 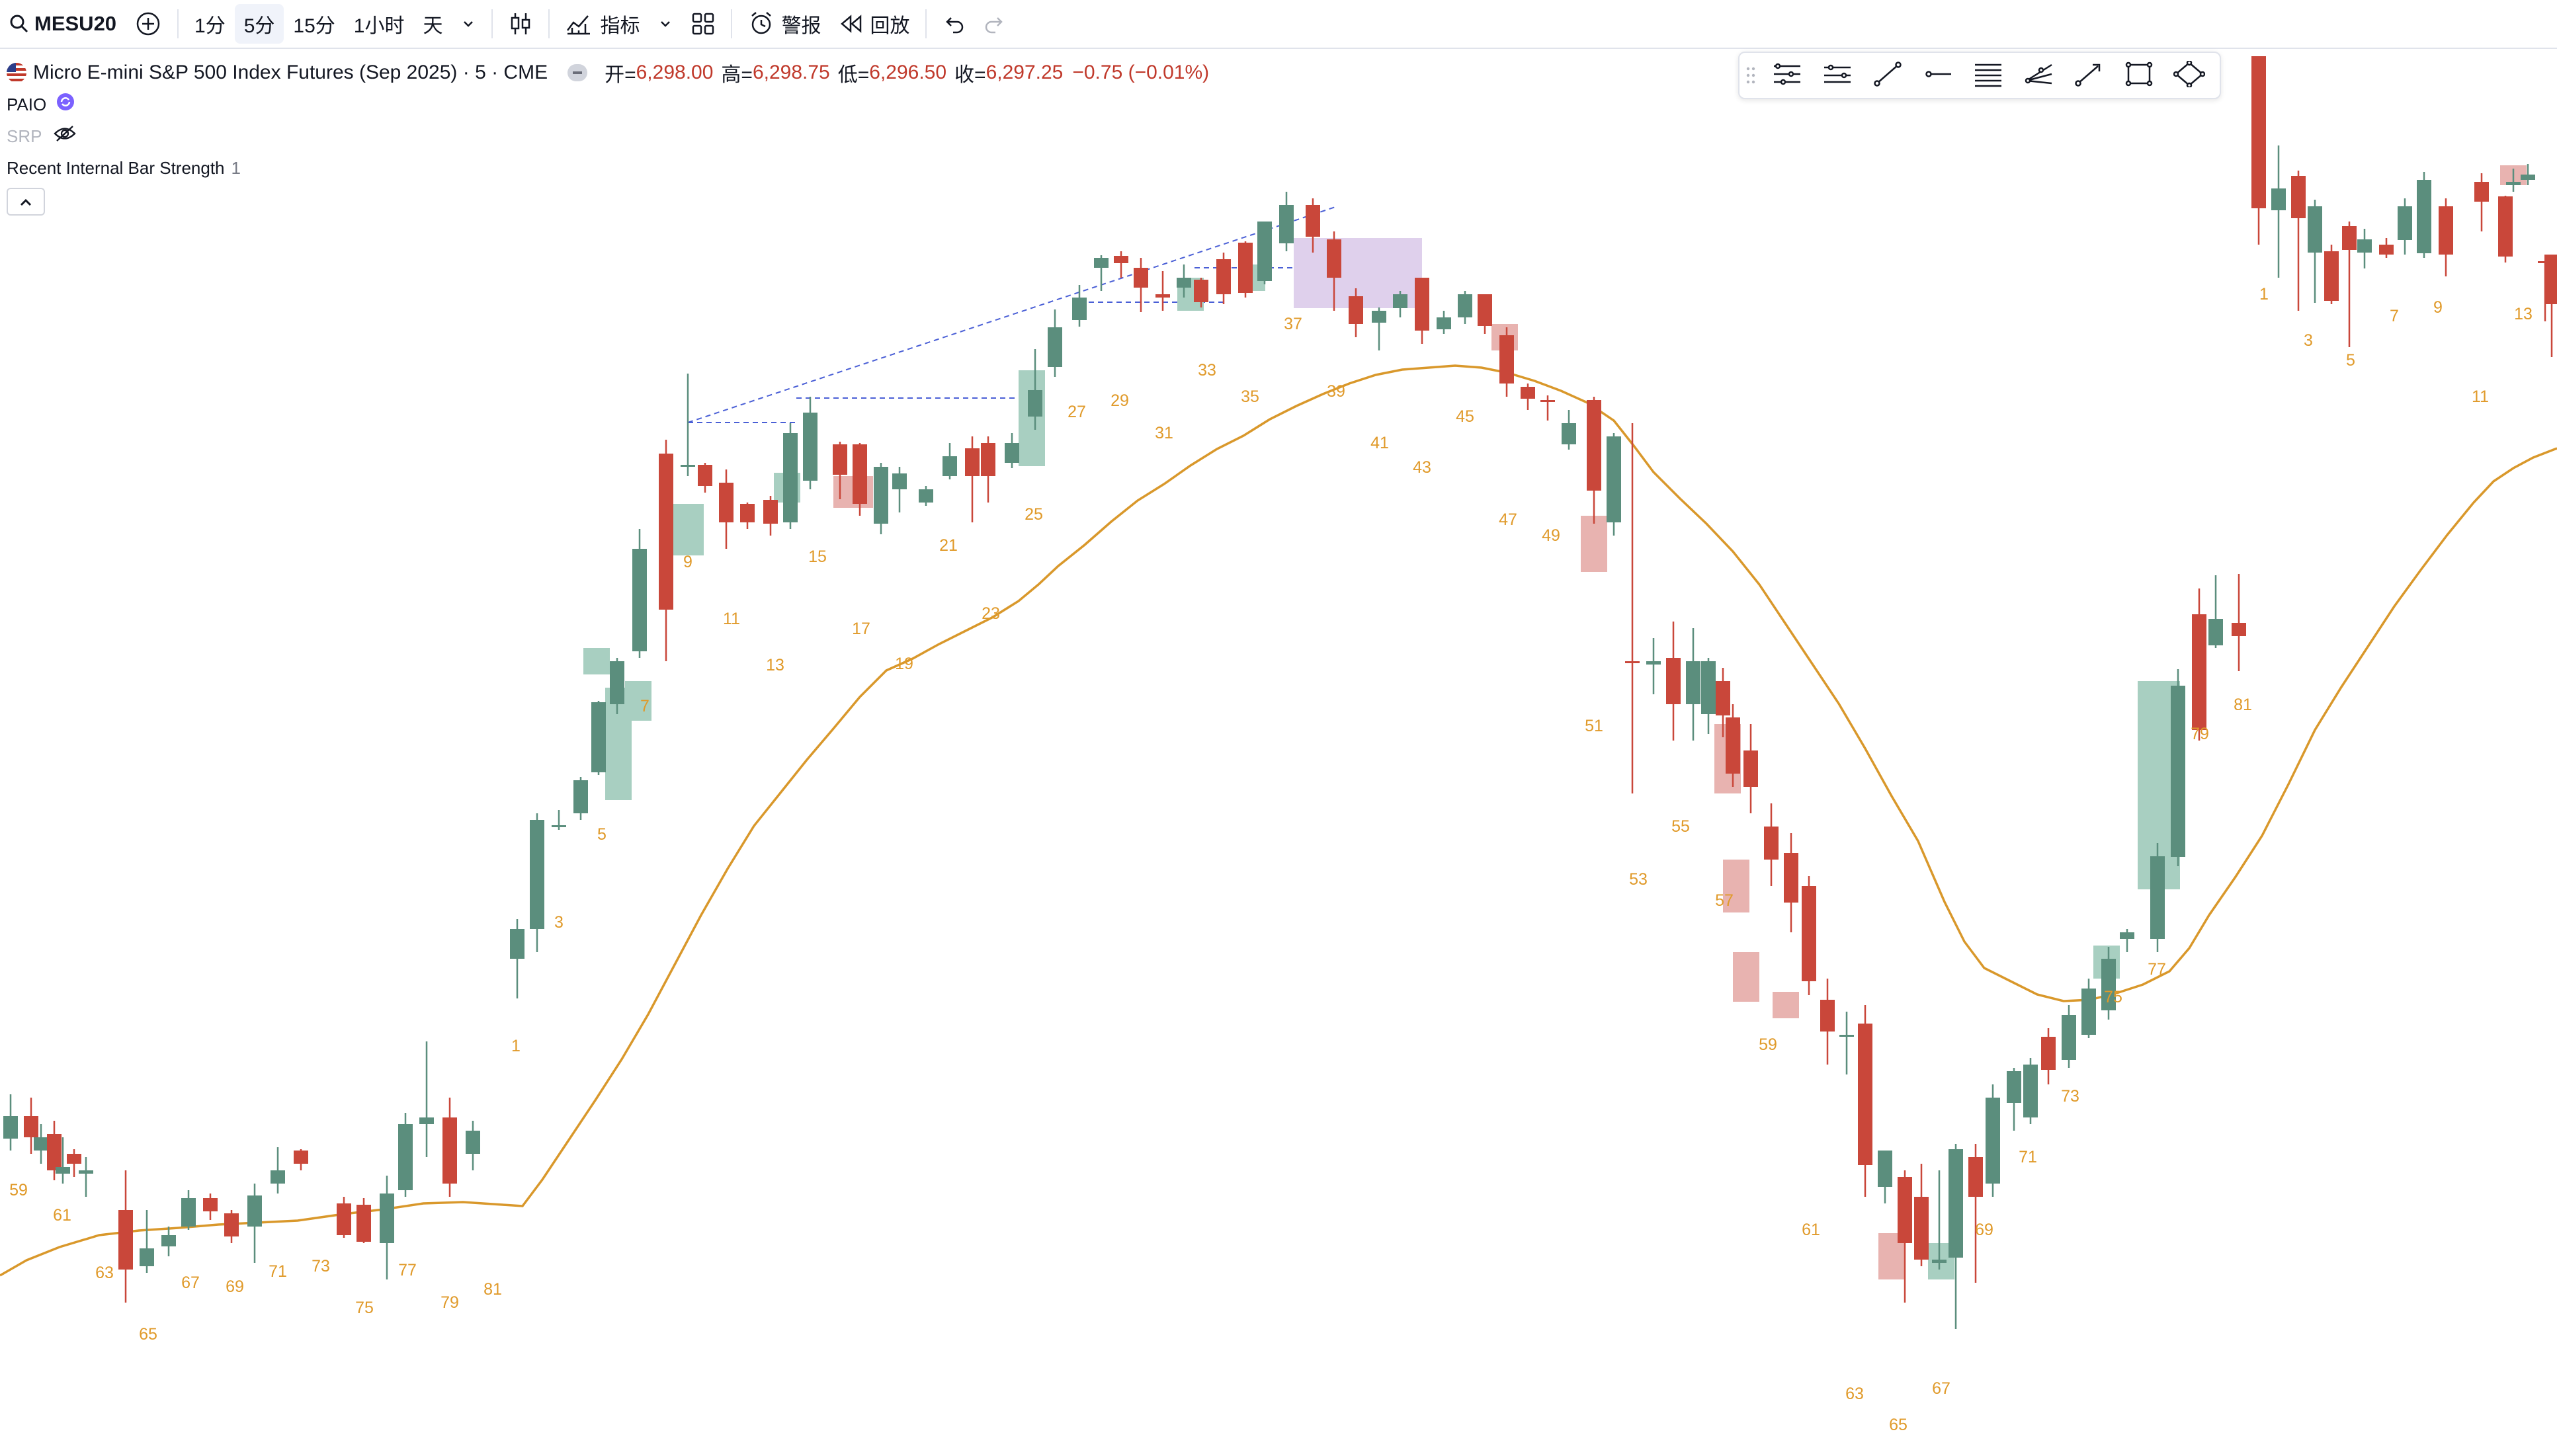 I want to click on collapse-legend-button, so click(x=26, y=202).